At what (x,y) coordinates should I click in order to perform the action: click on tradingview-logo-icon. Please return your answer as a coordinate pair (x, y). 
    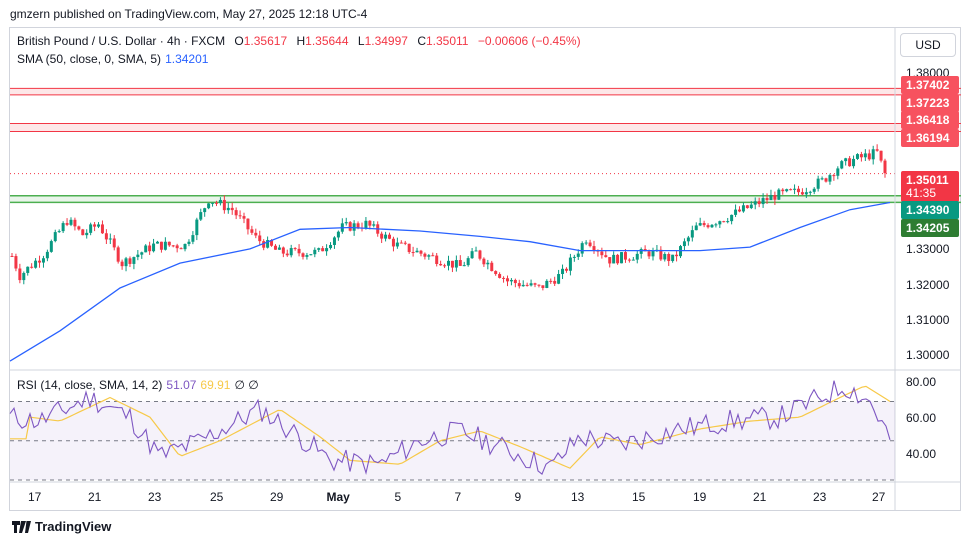
    Looking at the image, I should click on (21, 526).